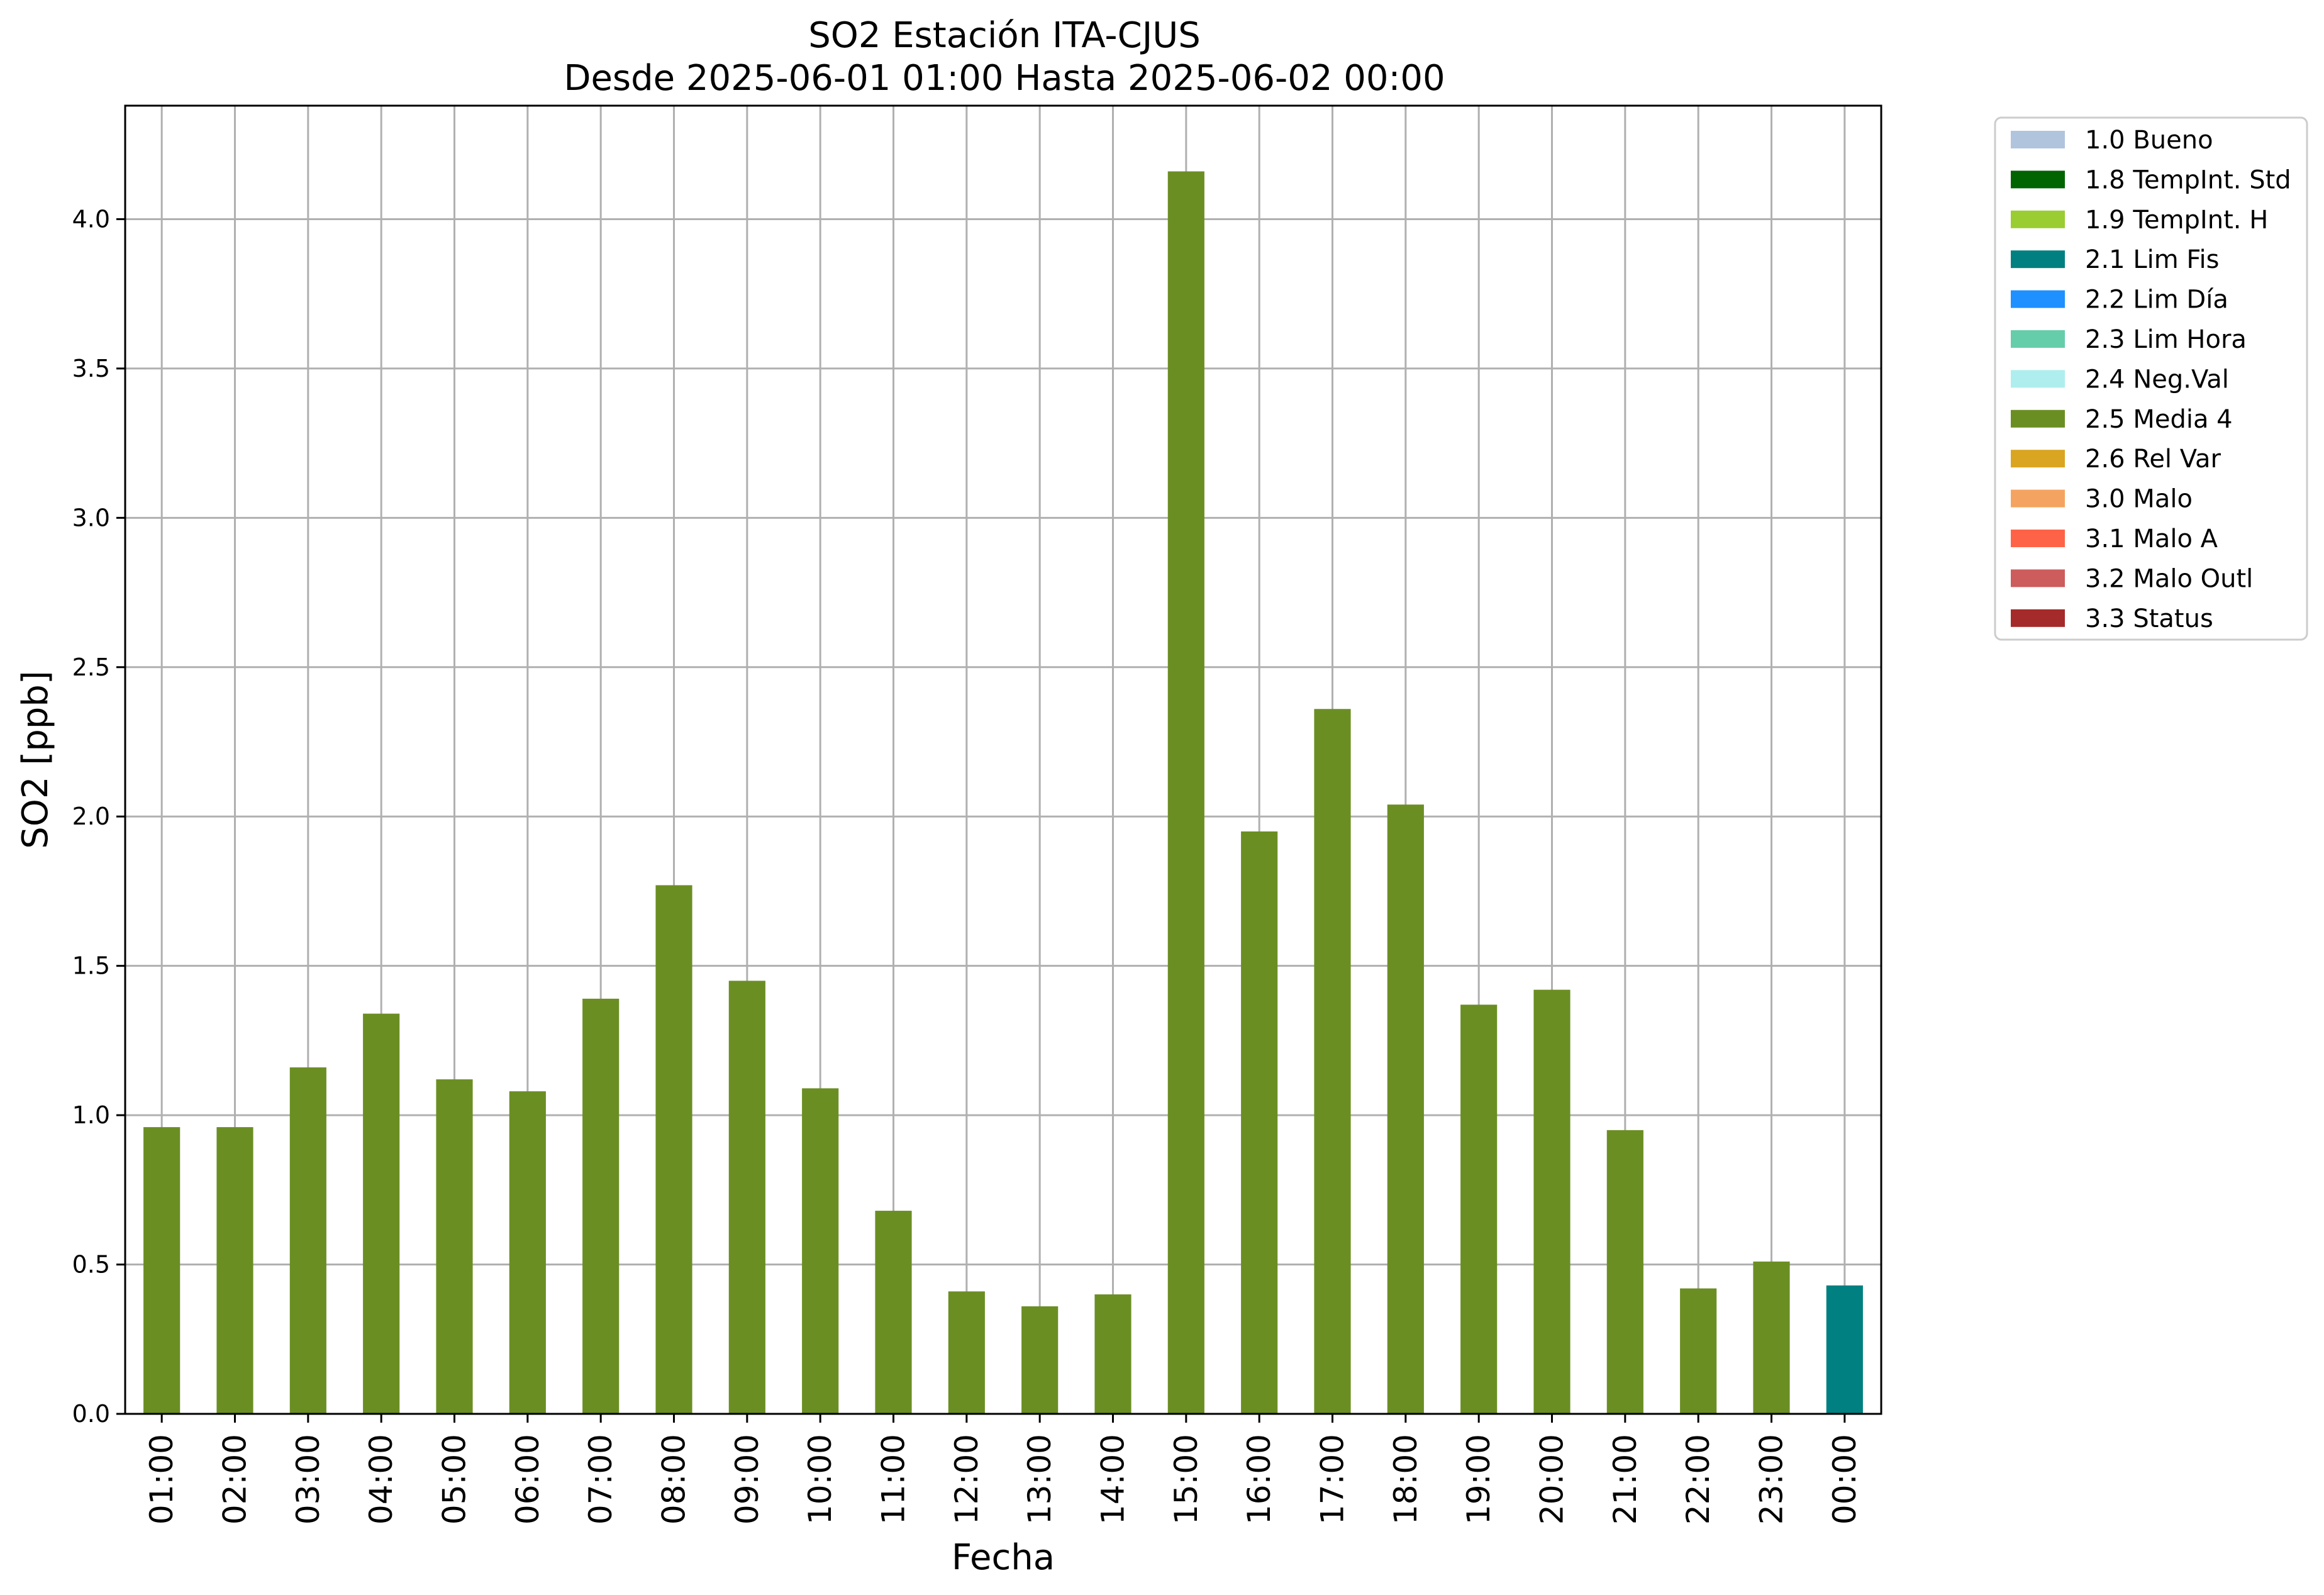 The width and height of the screenshot is (2324, 1595). Describe the element at coordinates (820, 1479) in the screenshot. I see `x-tick-label: 10:00` at that location.